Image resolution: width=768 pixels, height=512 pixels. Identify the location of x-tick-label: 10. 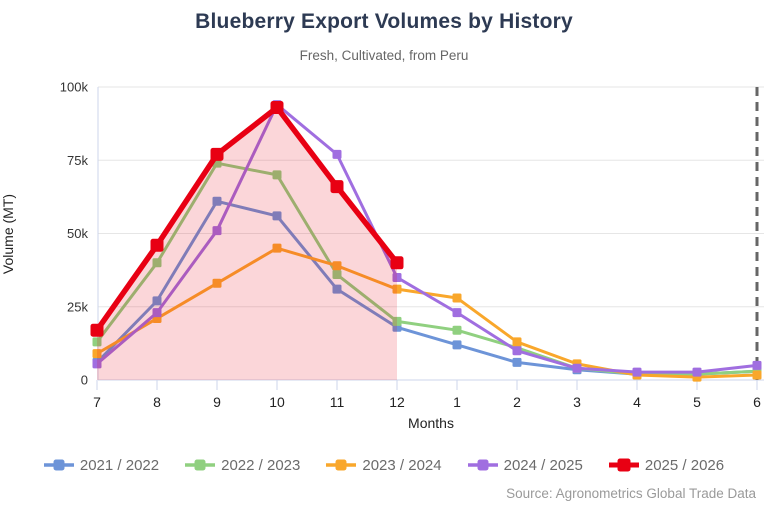
(277, 402).